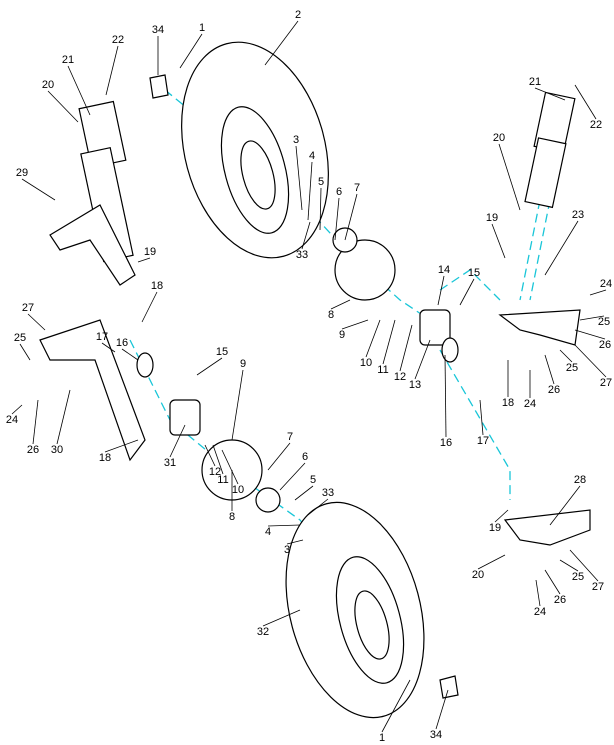 This screenshot has width=614, height=745. What do you see at coordinates (122, 343) in the screenshot?
I see `callout-number: 16` at bounding box center [122, 343].